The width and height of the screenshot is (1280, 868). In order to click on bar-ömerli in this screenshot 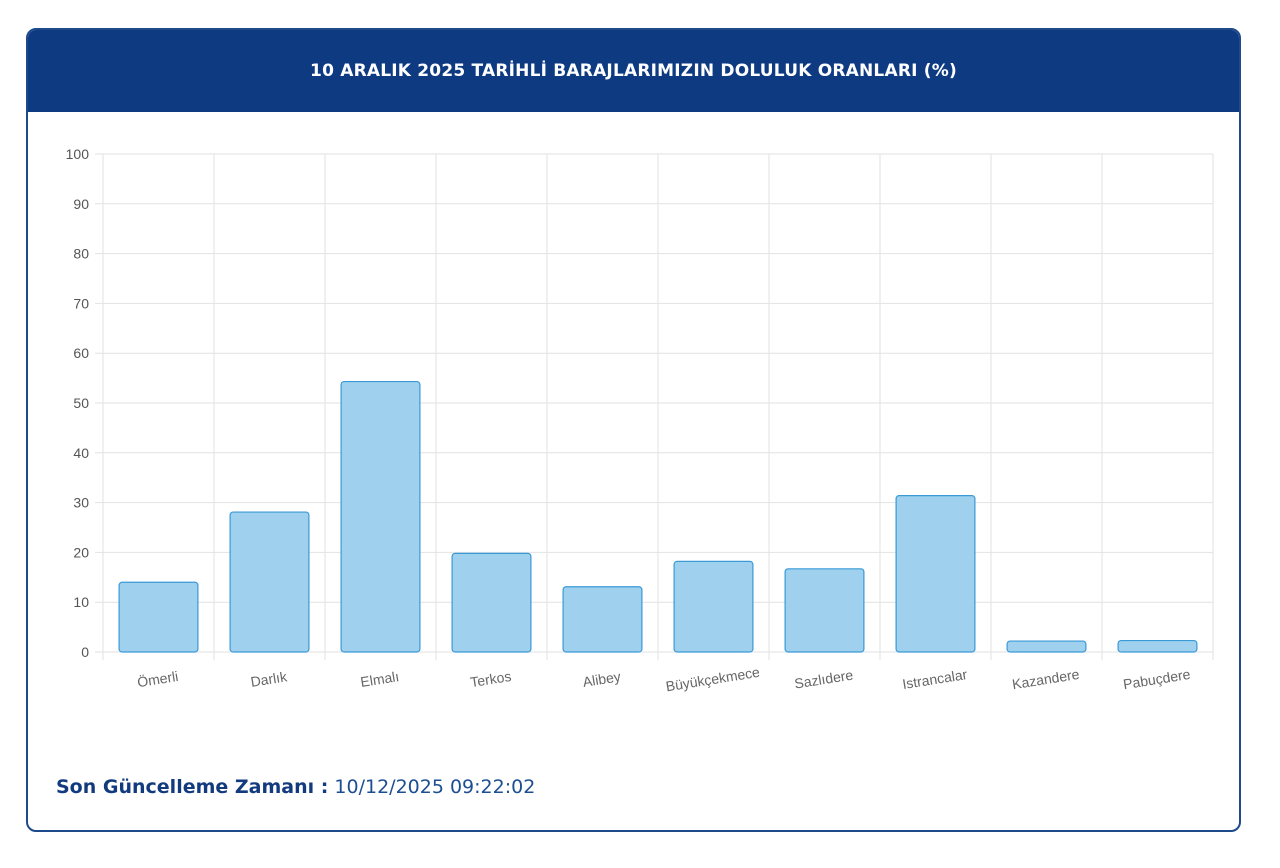, I will do `click(158, 617)`.